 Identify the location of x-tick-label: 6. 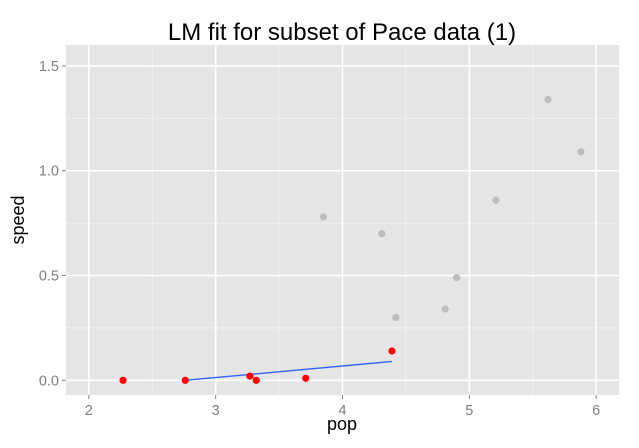
(596, 411).